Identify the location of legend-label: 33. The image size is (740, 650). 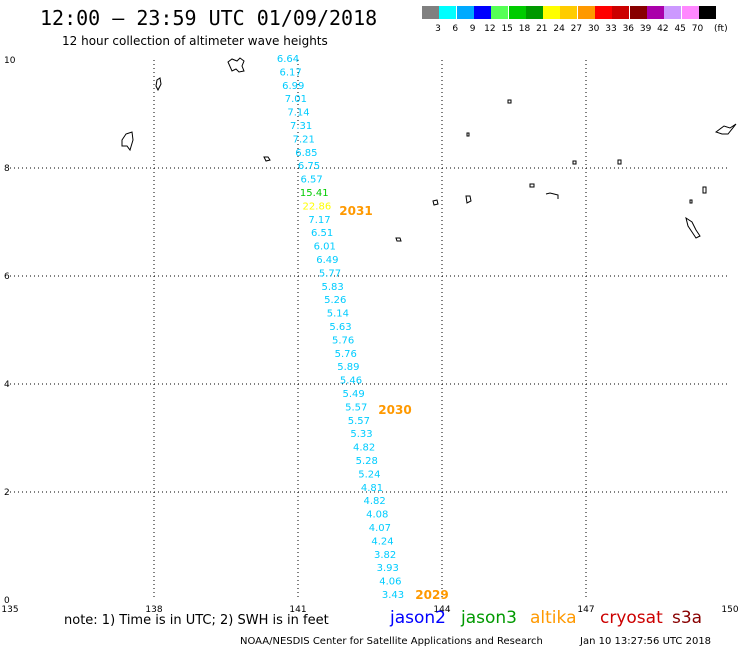
(611, 29).